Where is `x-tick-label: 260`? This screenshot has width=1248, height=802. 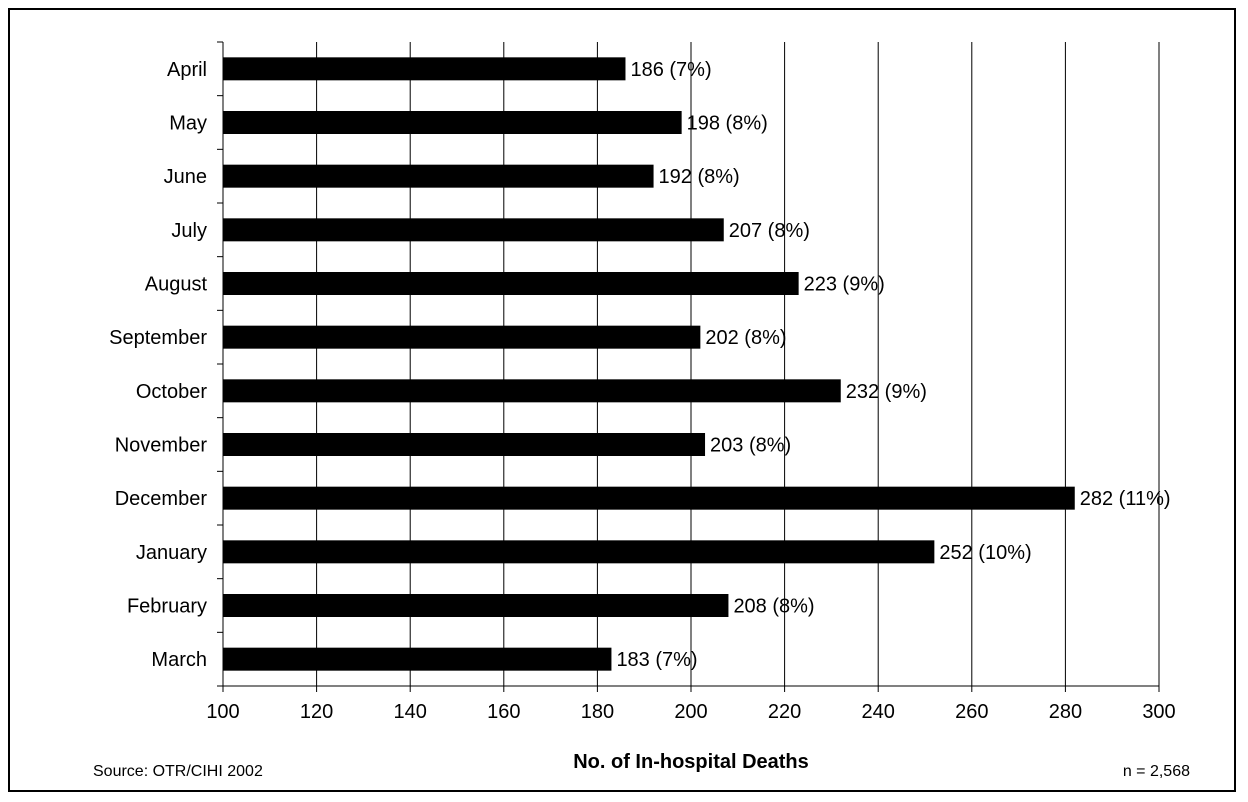
x-tick-label: 260 is located at coordinates (971, 712).